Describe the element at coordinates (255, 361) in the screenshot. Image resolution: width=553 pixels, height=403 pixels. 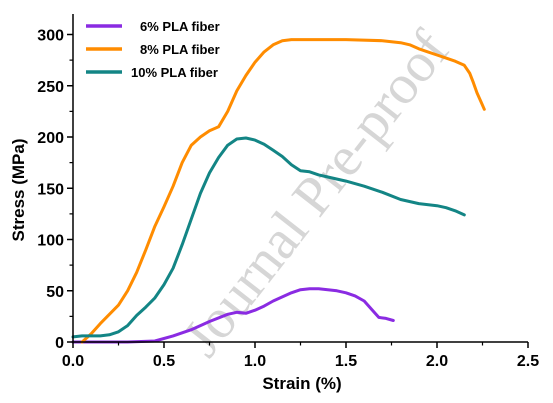
I see `x-tick-label: 1.0` at that location.